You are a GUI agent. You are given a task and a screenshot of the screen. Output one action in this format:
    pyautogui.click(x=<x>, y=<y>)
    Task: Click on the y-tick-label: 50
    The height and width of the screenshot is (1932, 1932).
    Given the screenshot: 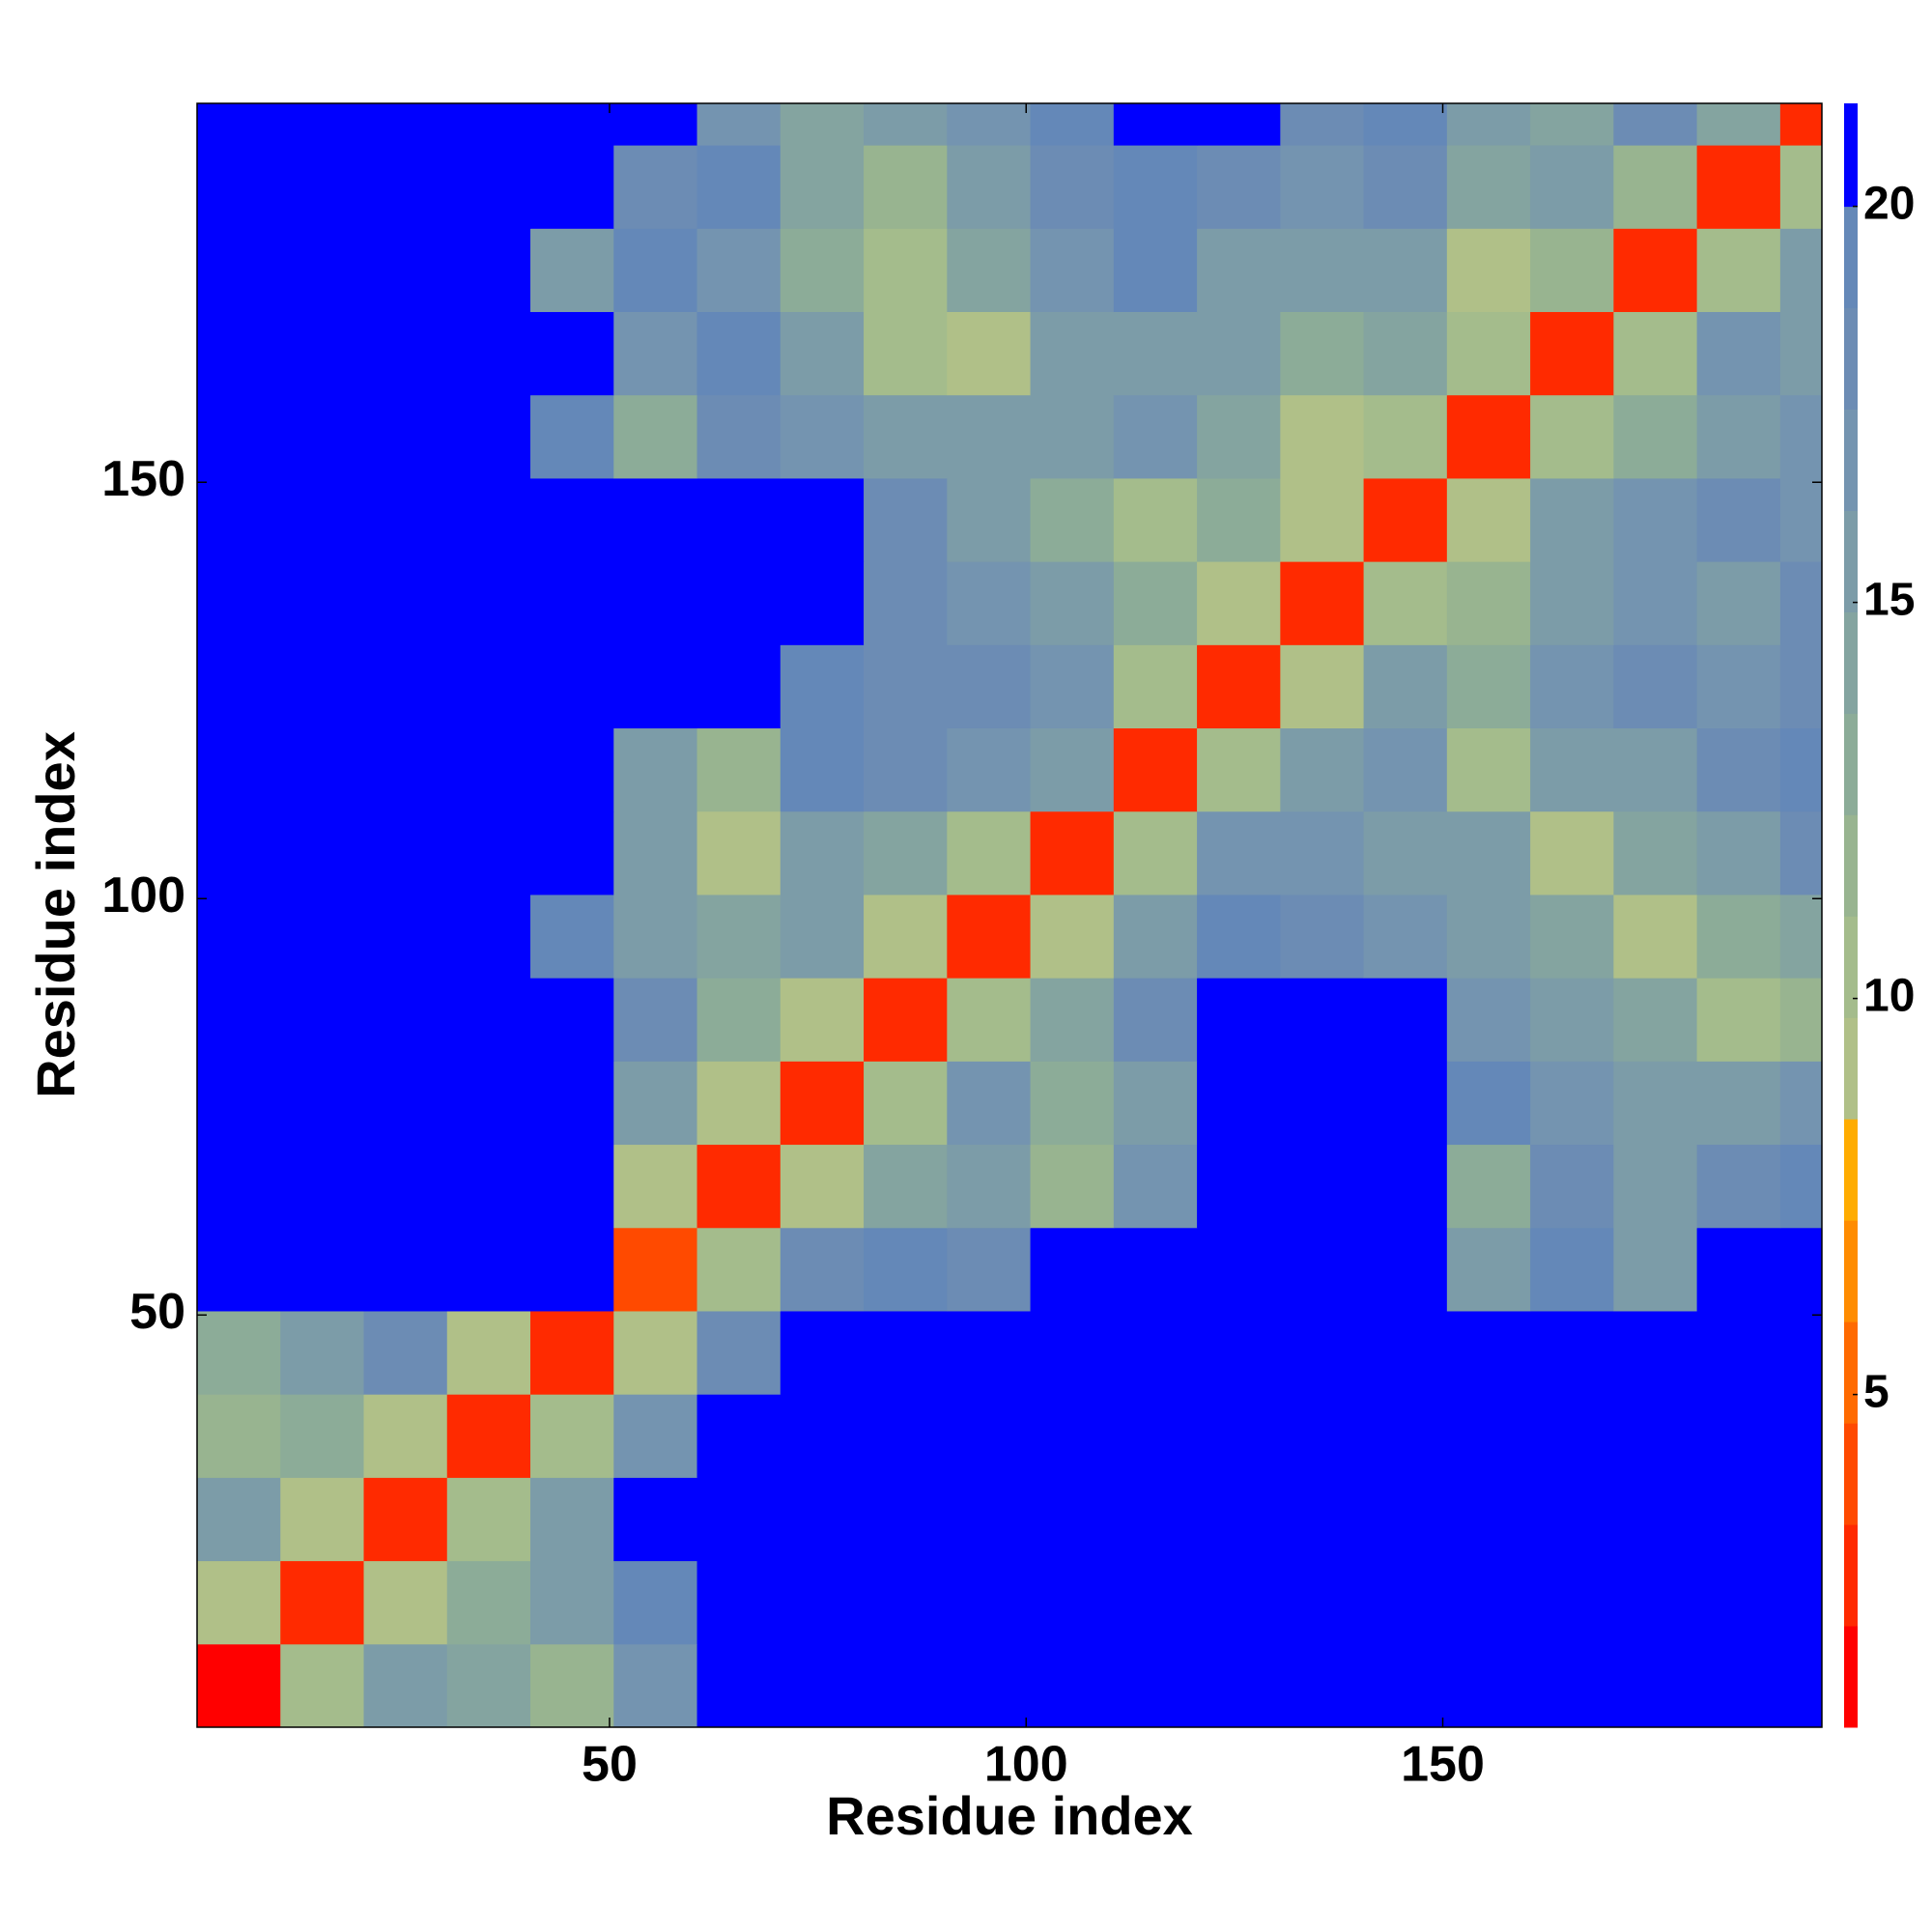 What is the action you would take?
    pyautogui.click(x=157, y=1312)
    